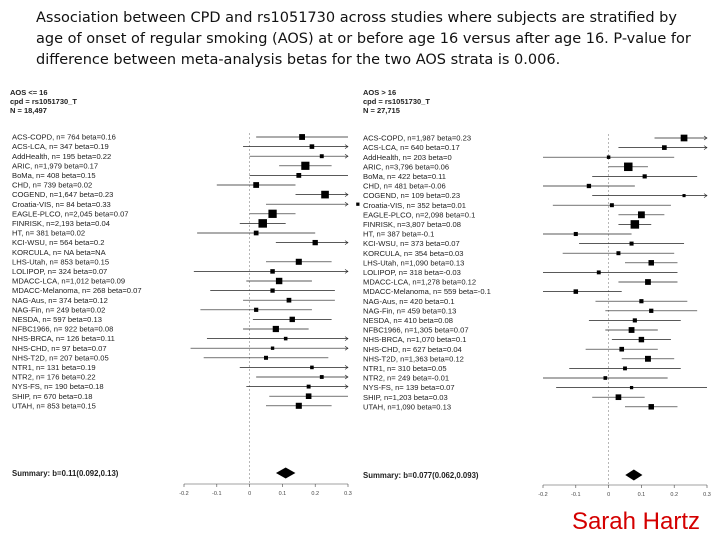 This screenshot has width=720, height=540. What do you see at coordinates (55, 165) in the screenshot?
I see `study-label: ARIC, n=1,979 beta=0.17` at bounding box center [55, 165].